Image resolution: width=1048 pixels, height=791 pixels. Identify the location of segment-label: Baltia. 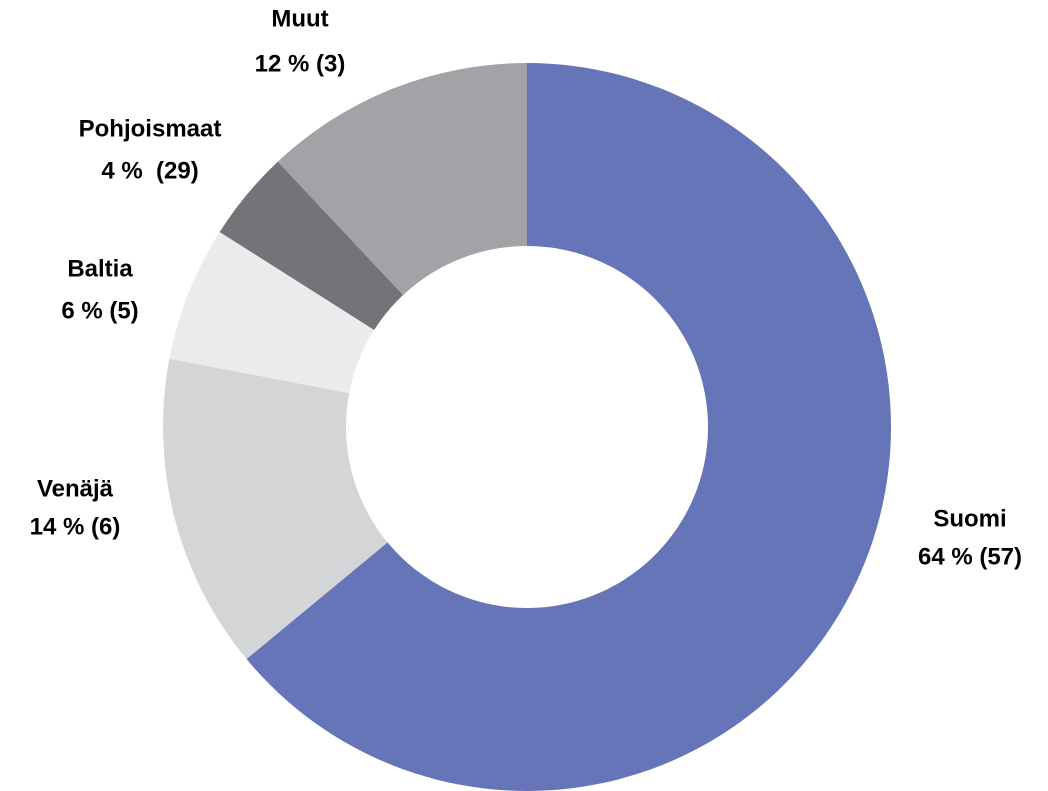
(100, 268).